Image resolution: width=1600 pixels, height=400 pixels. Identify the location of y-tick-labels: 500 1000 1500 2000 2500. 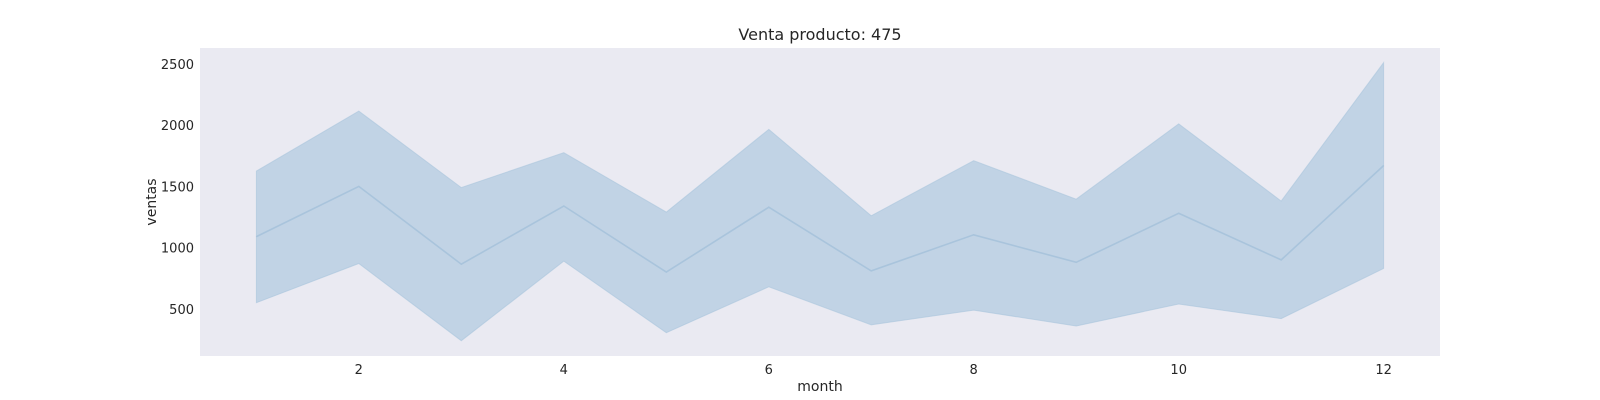
(177, 188).